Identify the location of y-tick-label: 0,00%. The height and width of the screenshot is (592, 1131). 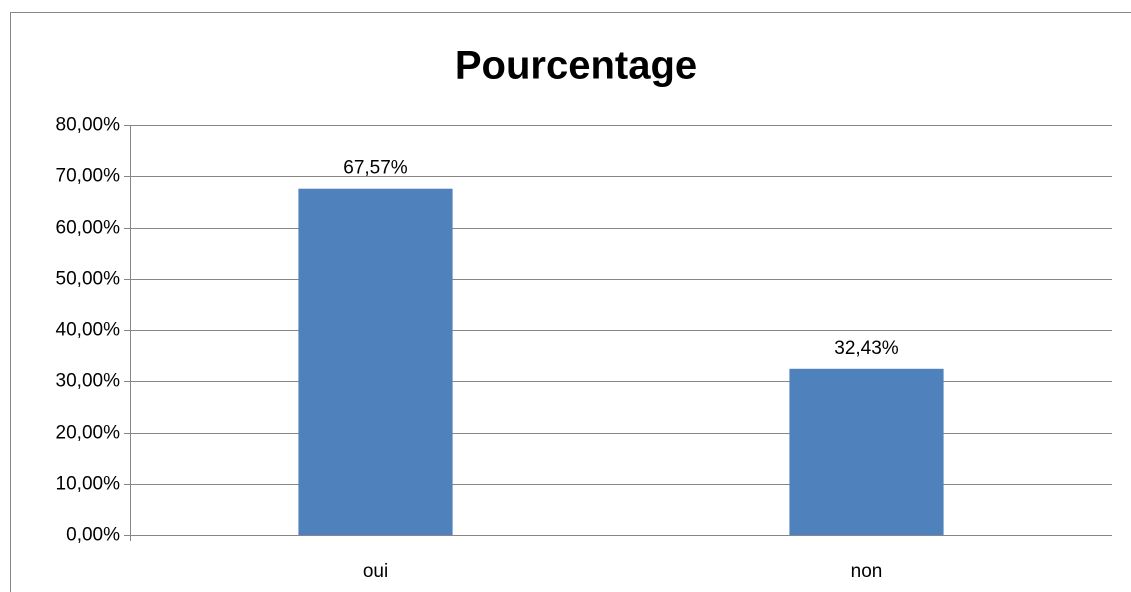
(93, 535).